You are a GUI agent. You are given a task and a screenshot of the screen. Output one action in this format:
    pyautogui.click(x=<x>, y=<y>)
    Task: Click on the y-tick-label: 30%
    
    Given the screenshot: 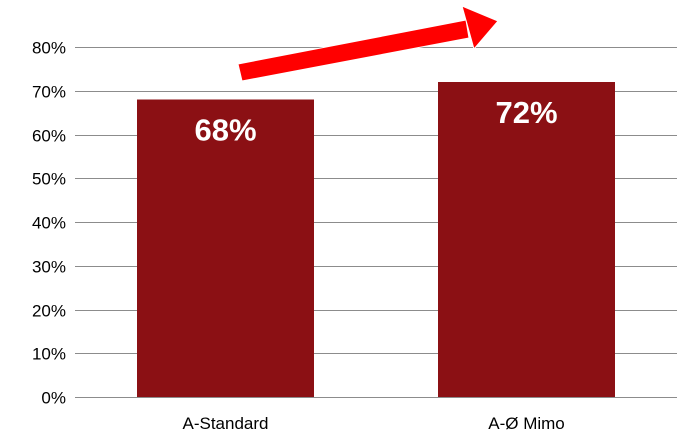 What is the action you would take?
    pyautogui.click(x=49, y=267)
    